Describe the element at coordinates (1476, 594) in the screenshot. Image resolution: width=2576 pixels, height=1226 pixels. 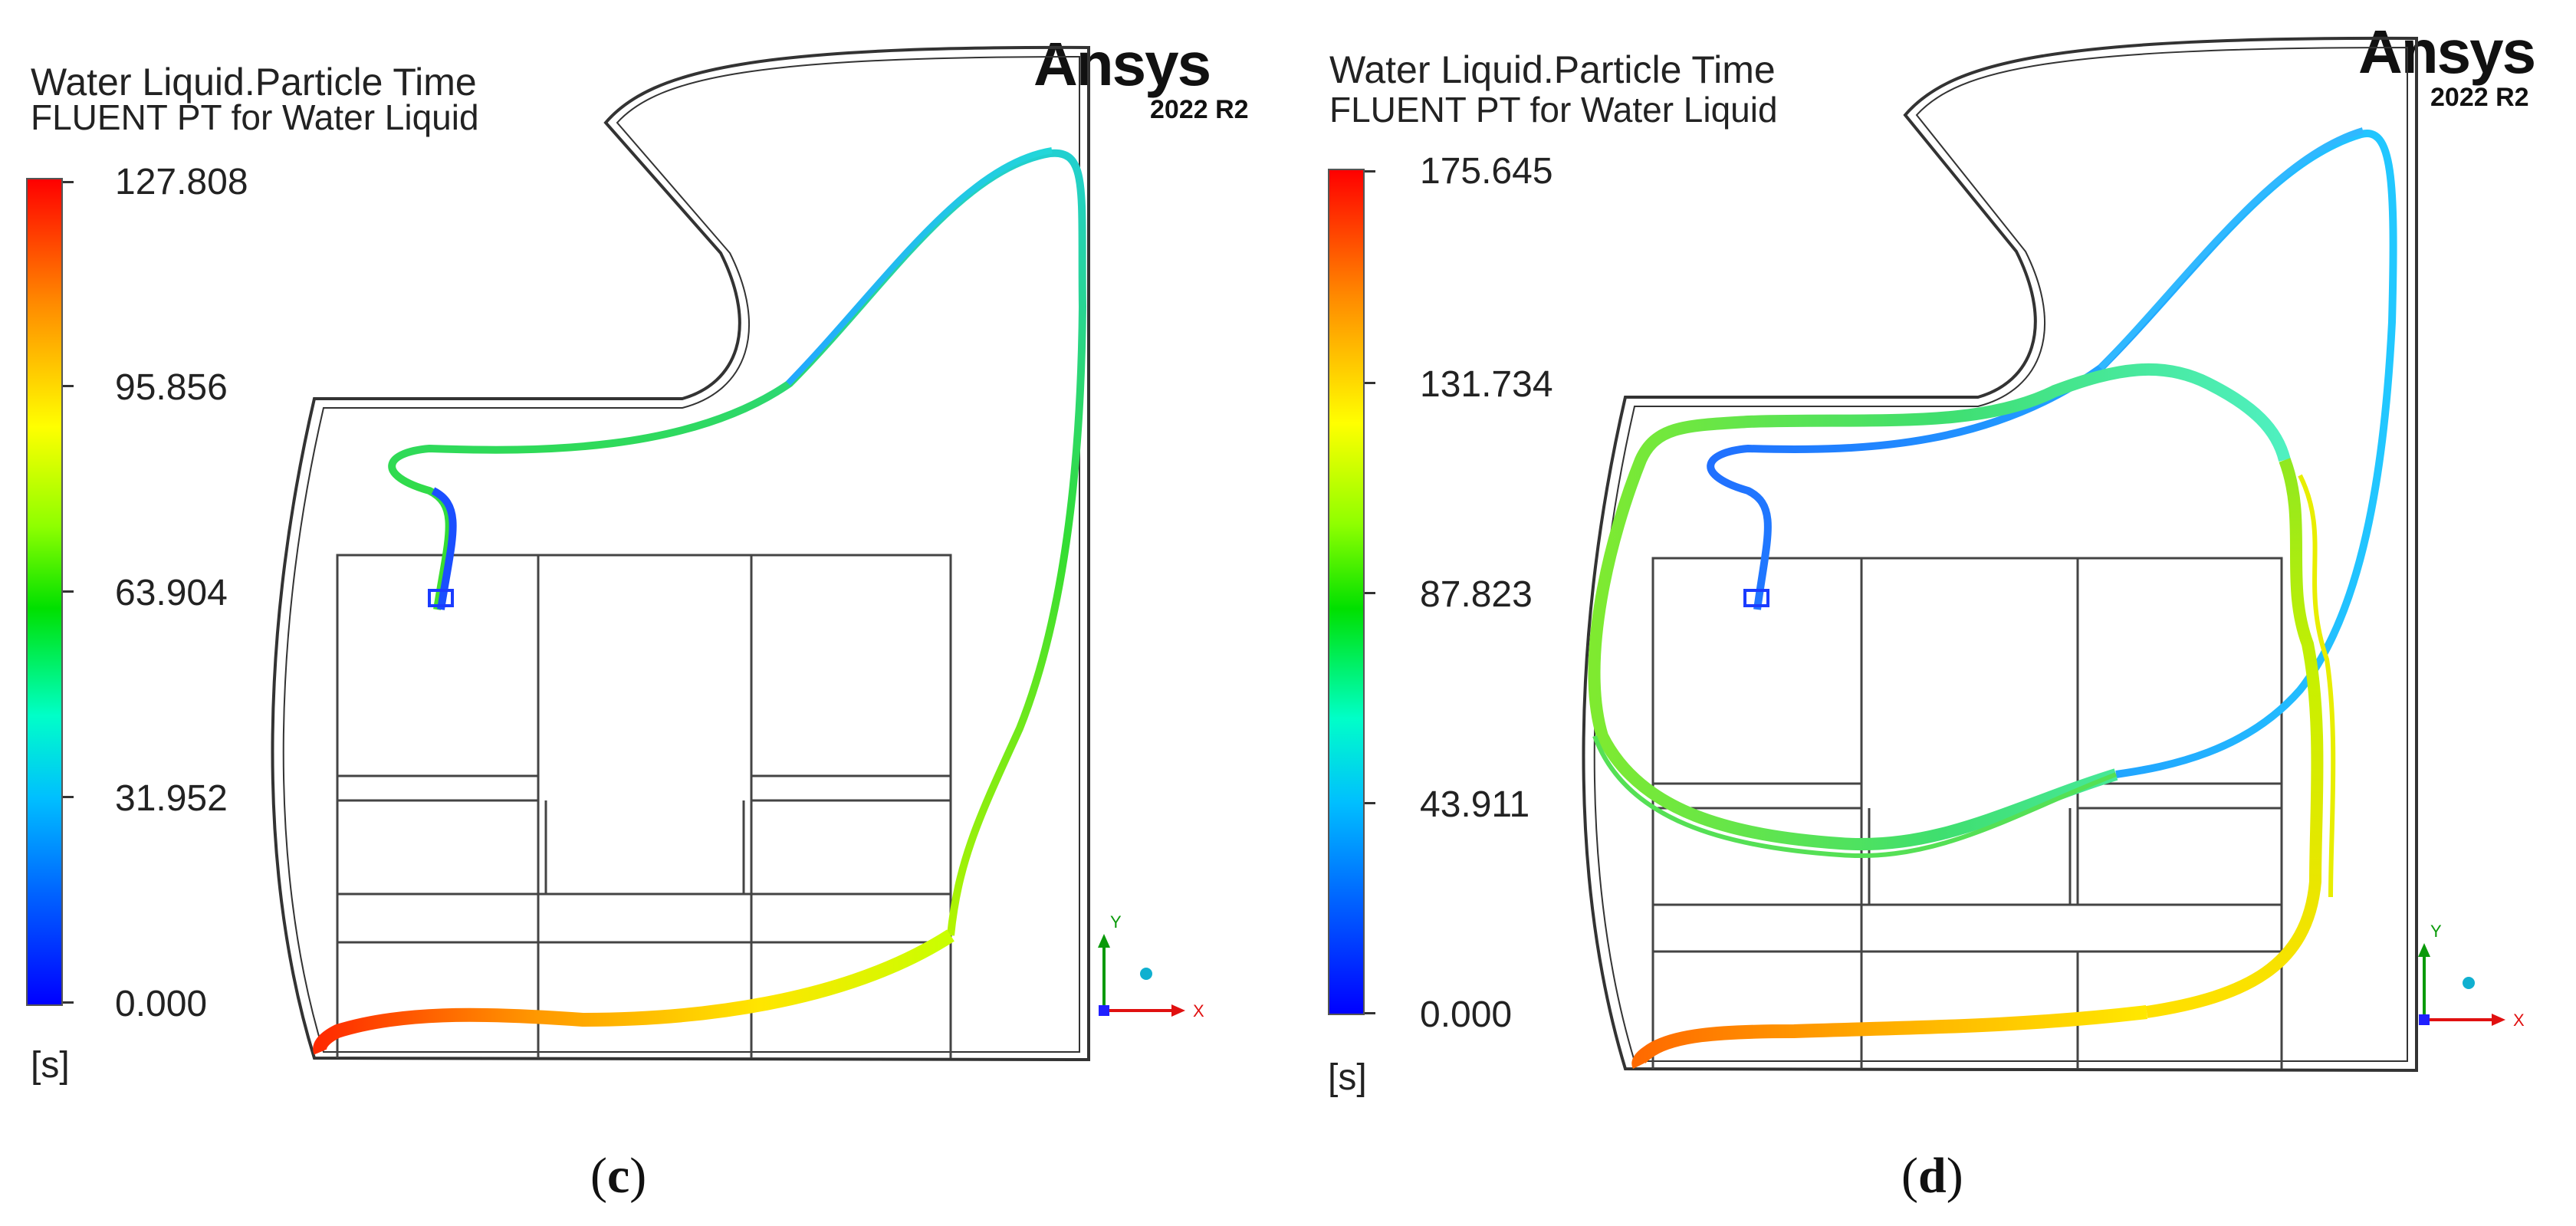
I see `colorbar-tick-label: 87.823` at that location.